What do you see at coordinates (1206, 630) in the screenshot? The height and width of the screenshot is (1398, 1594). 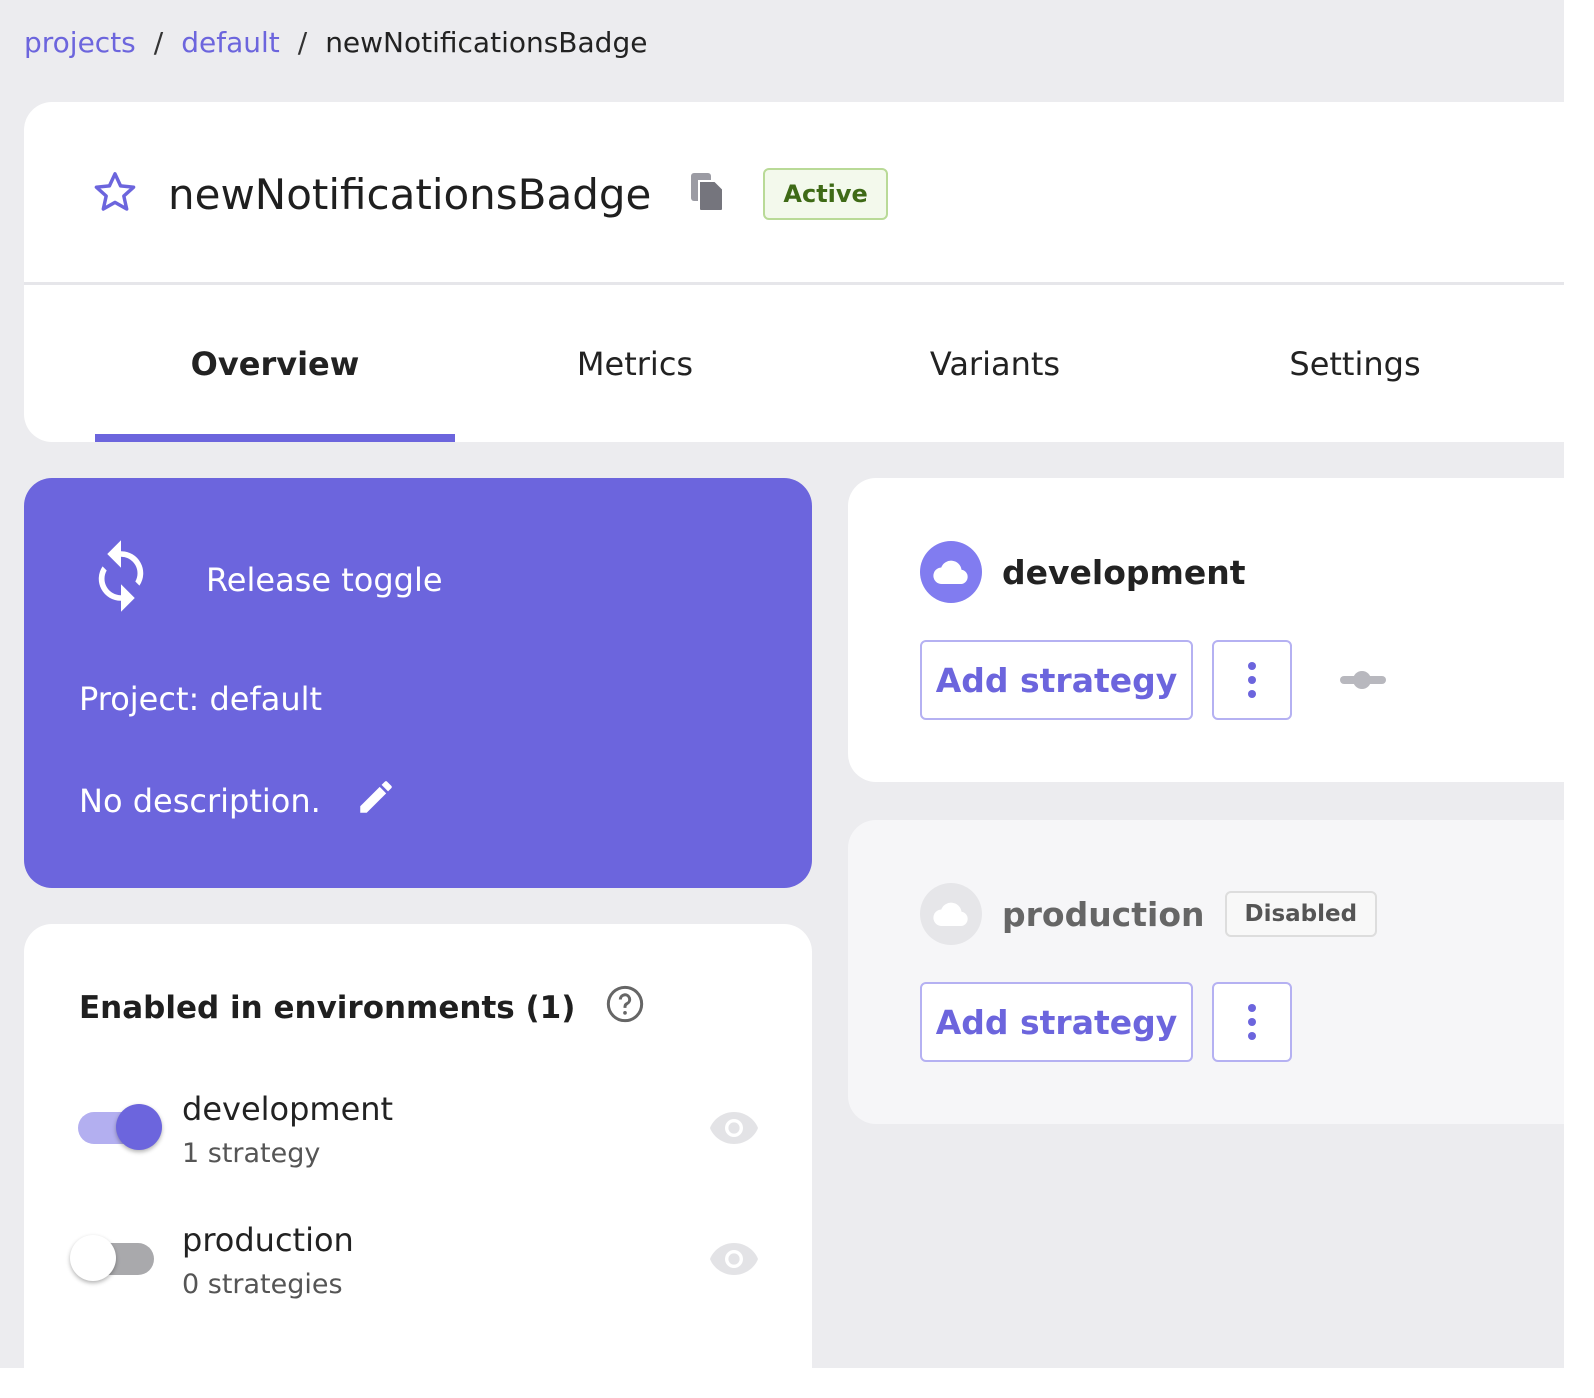 I see `environment-card-development: development Add strategy` at bounding box center [1206, 630].